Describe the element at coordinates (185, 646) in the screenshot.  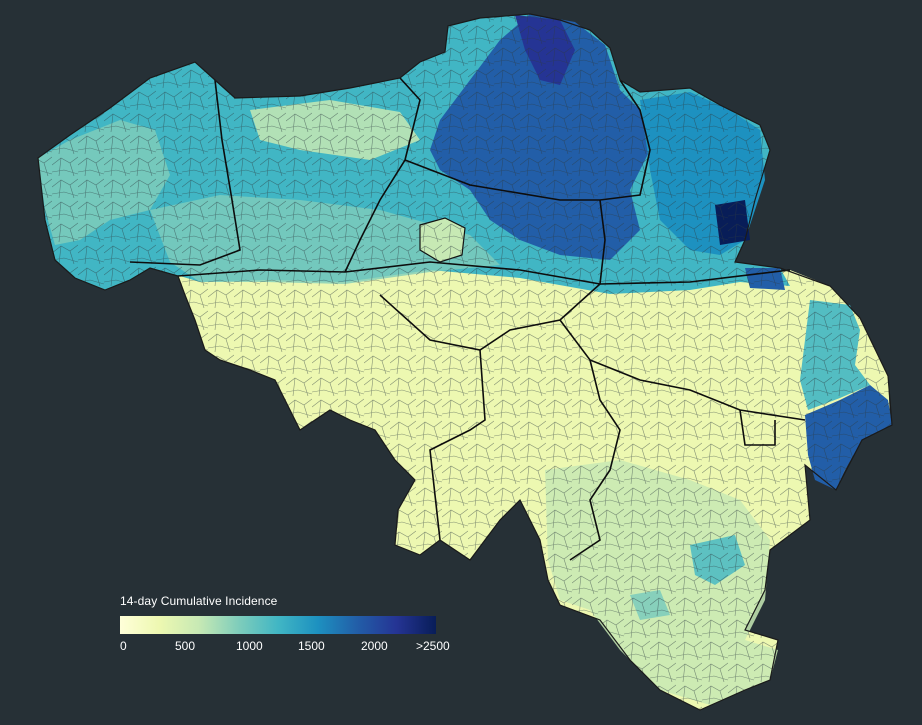
I see `legend-tick-label: 500` at that location.